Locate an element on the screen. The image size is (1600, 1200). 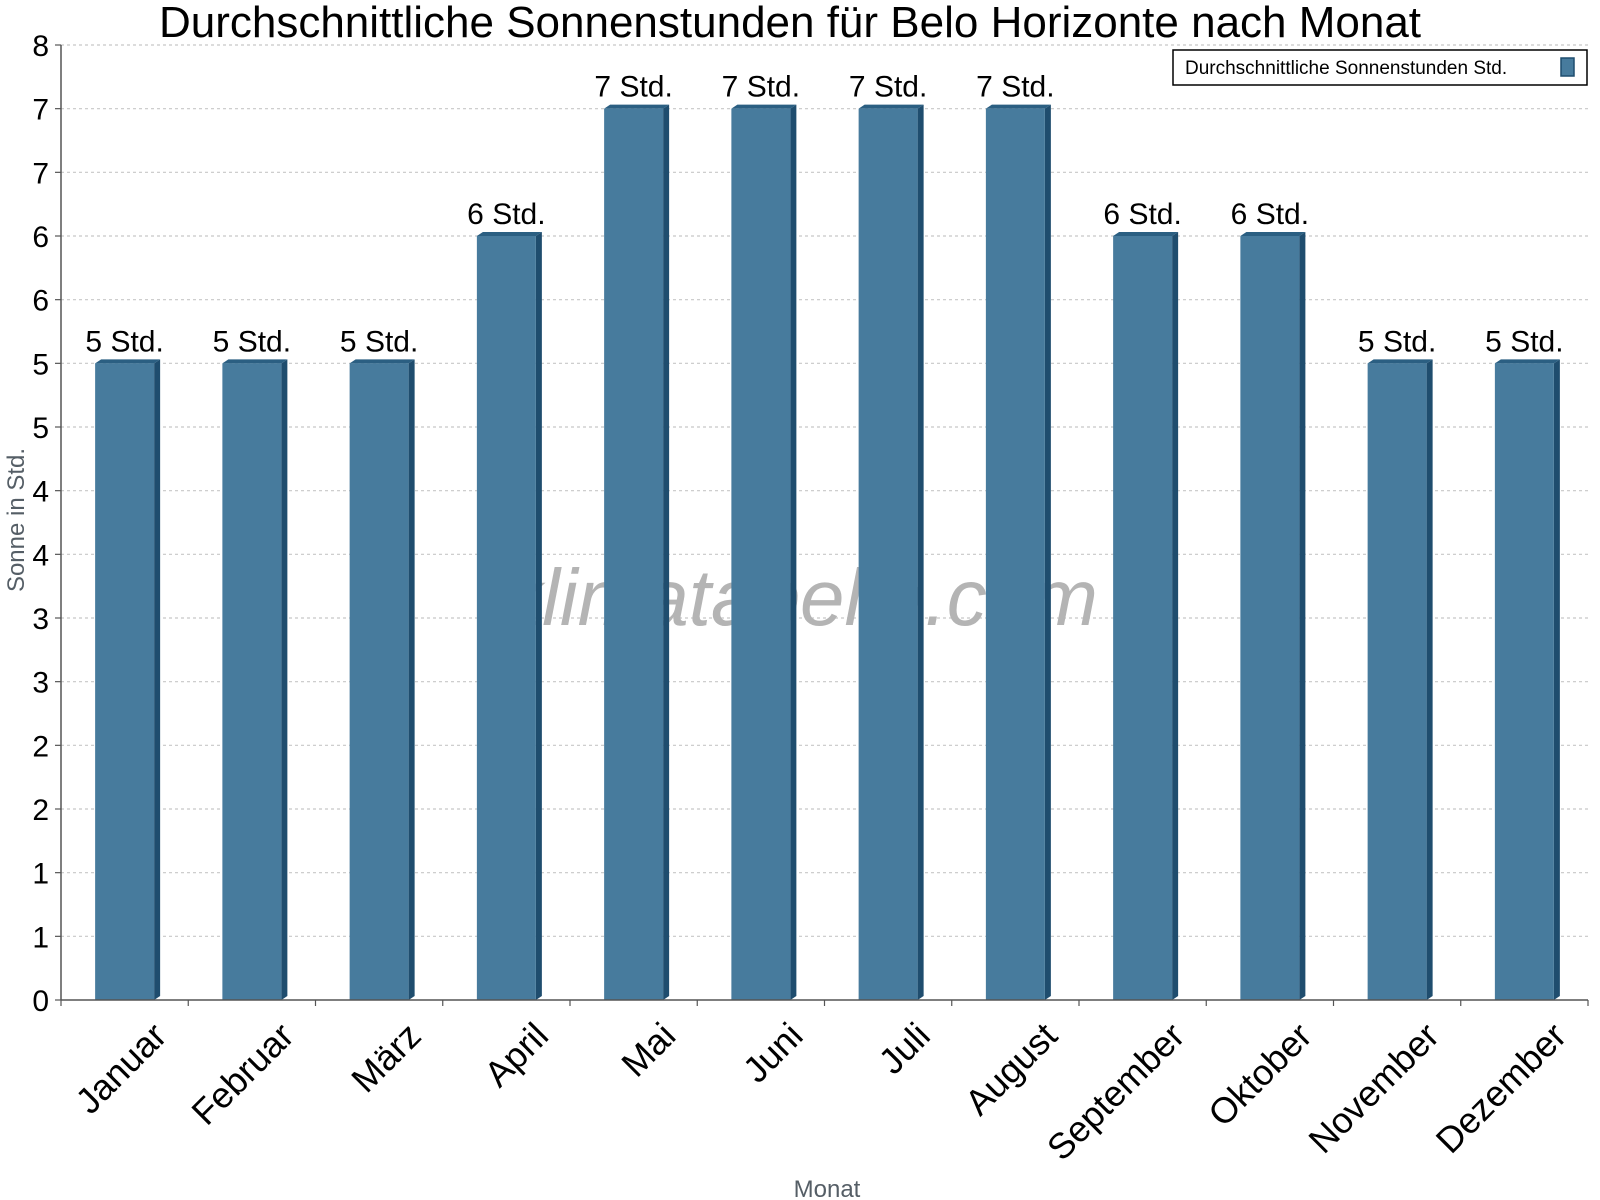
x-tick-label: Dezember is located at coordinates (1501, 1088).